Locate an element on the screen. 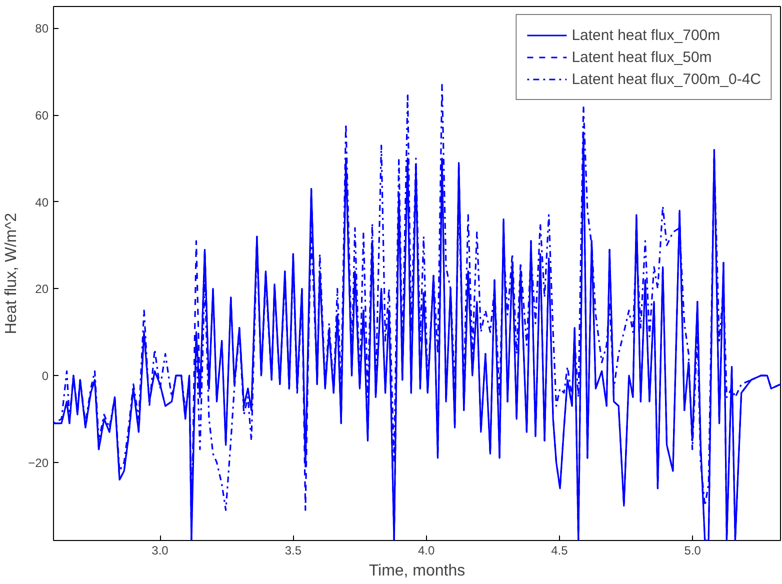  legend-label: Latent heat flux_50m is located at coordinates (642, 57).